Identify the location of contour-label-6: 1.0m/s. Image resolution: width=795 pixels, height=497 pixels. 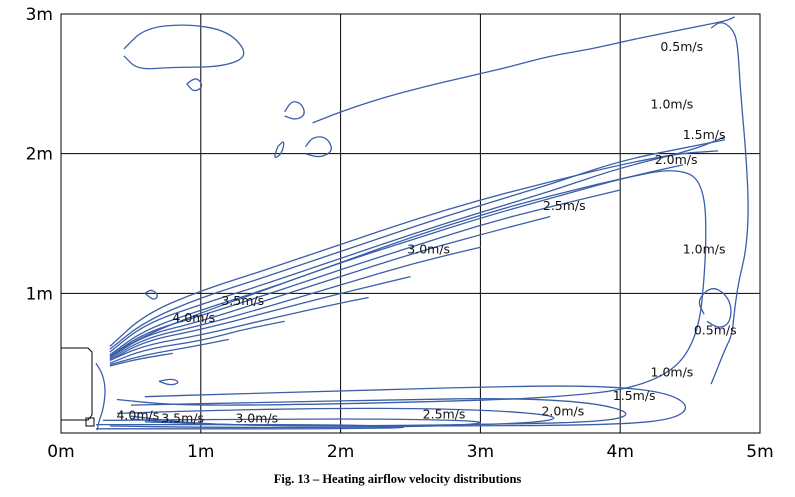
(704, 249).